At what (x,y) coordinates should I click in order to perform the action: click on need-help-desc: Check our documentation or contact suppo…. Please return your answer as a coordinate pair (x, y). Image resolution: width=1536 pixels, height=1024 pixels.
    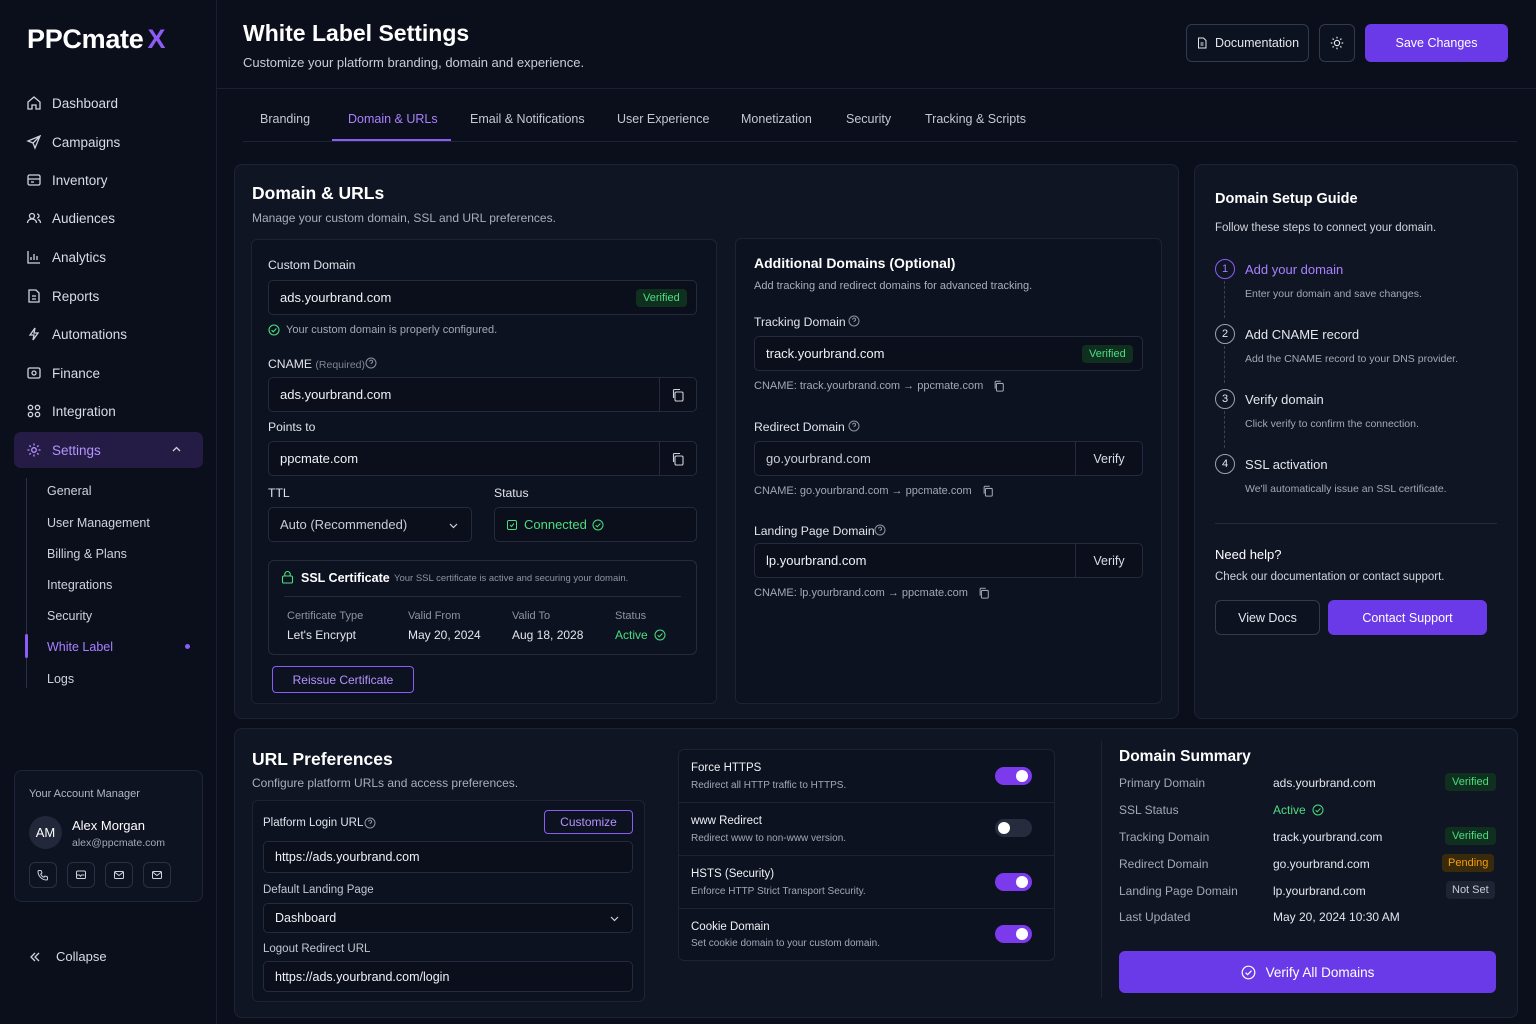
    Looking at the image, I should click on (1330, 577).